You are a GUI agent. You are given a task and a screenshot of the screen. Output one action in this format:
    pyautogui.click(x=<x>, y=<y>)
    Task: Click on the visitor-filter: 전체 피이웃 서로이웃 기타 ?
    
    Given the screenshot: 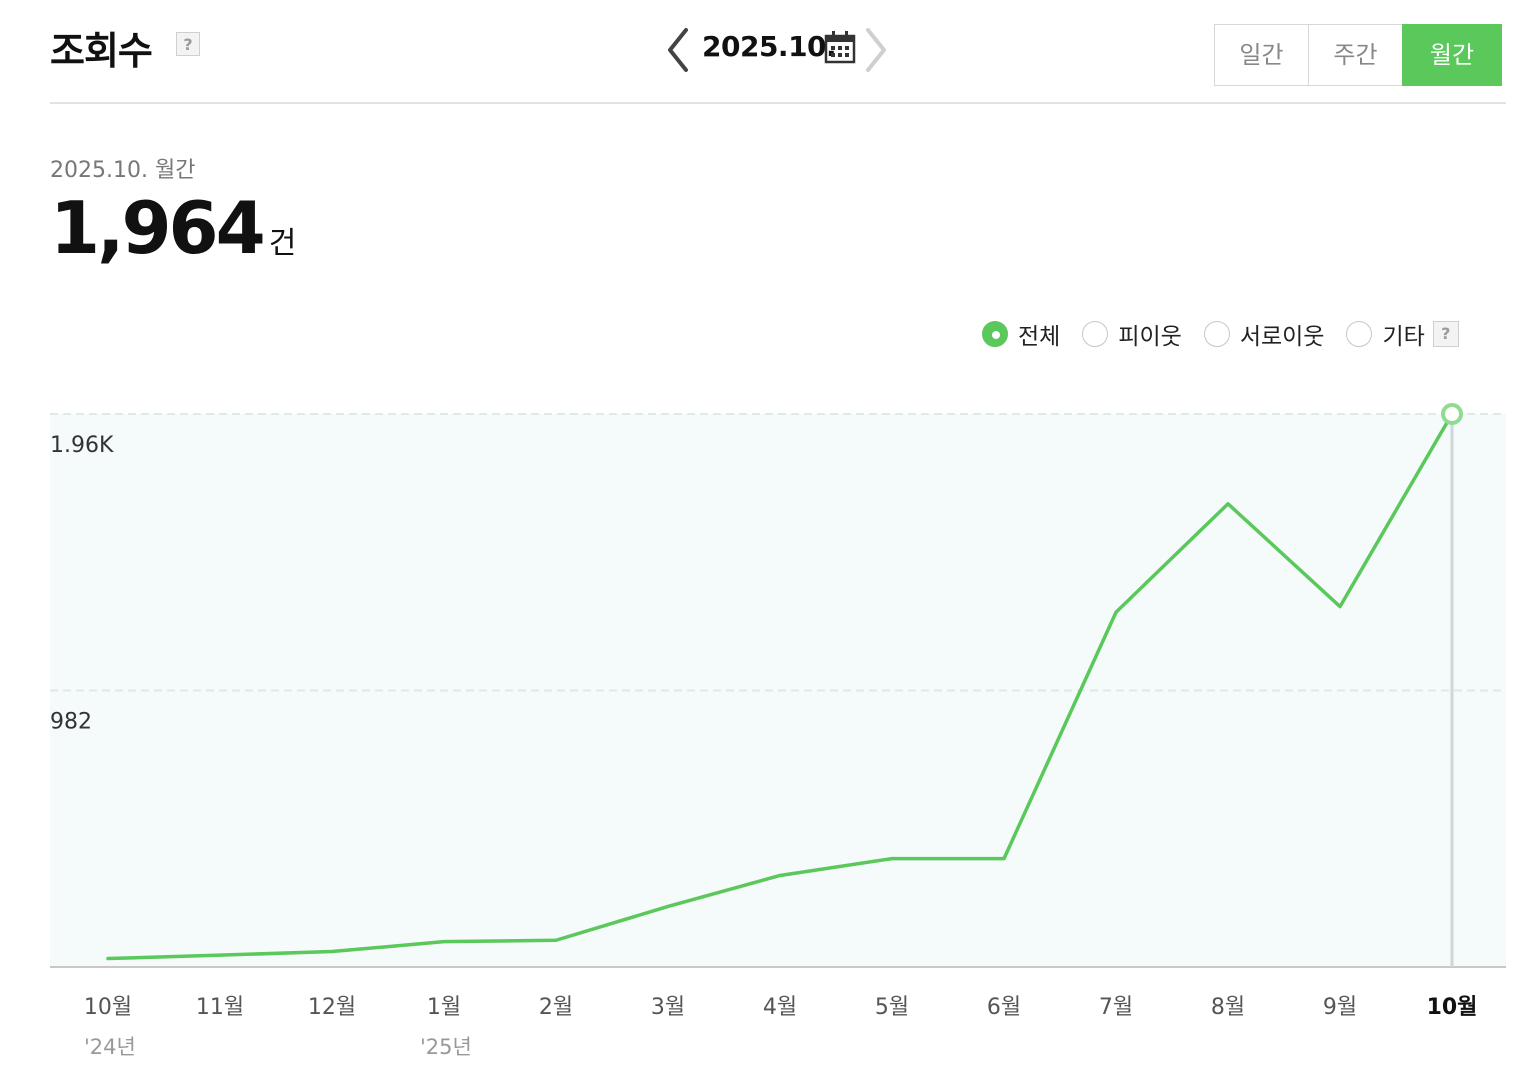 What is the action you would take?
    pyautogui.click(x=1220, y=334)
    